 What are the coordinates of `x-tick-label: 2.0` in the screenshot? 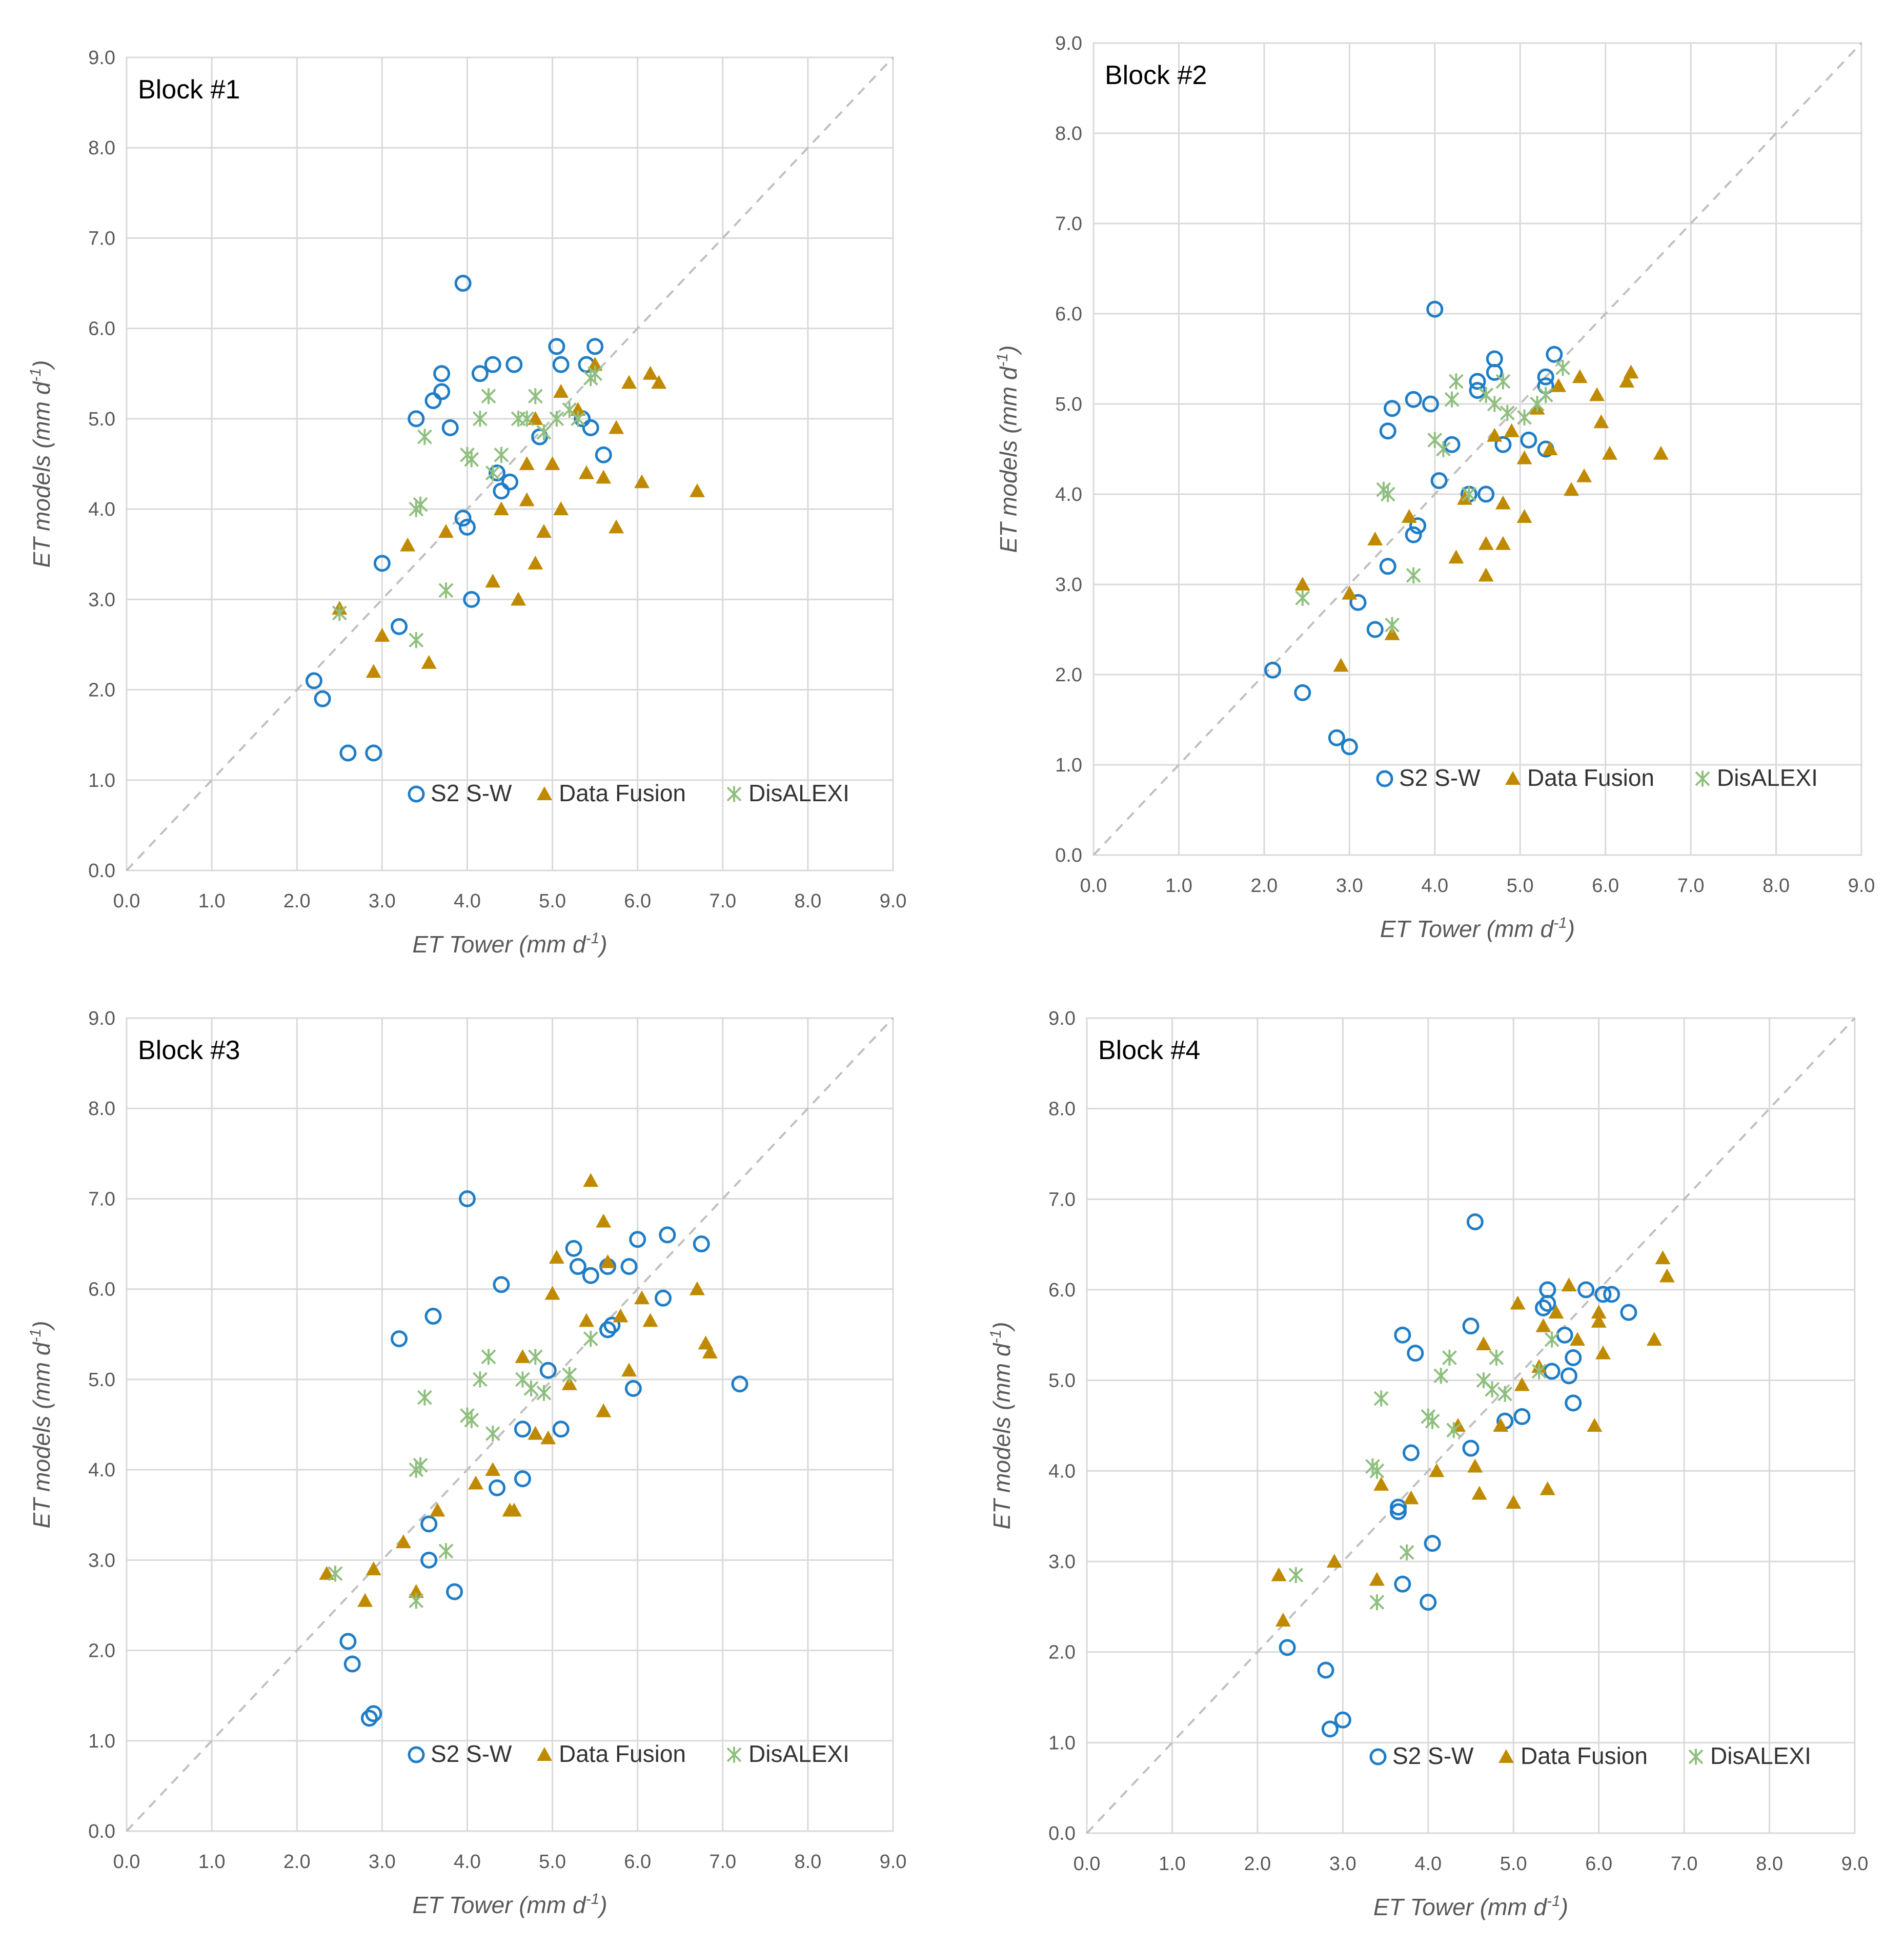 It's located at (1257, 1864).